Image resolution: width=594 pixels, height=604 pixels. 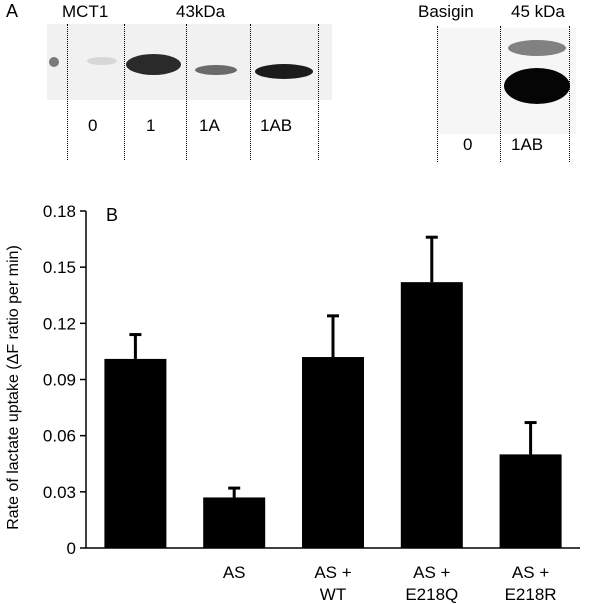 What do you see at coordinates (209, 125) in the screenshot?
I see `mct1-lane-label: 1A` at bounding box center [209, 125].